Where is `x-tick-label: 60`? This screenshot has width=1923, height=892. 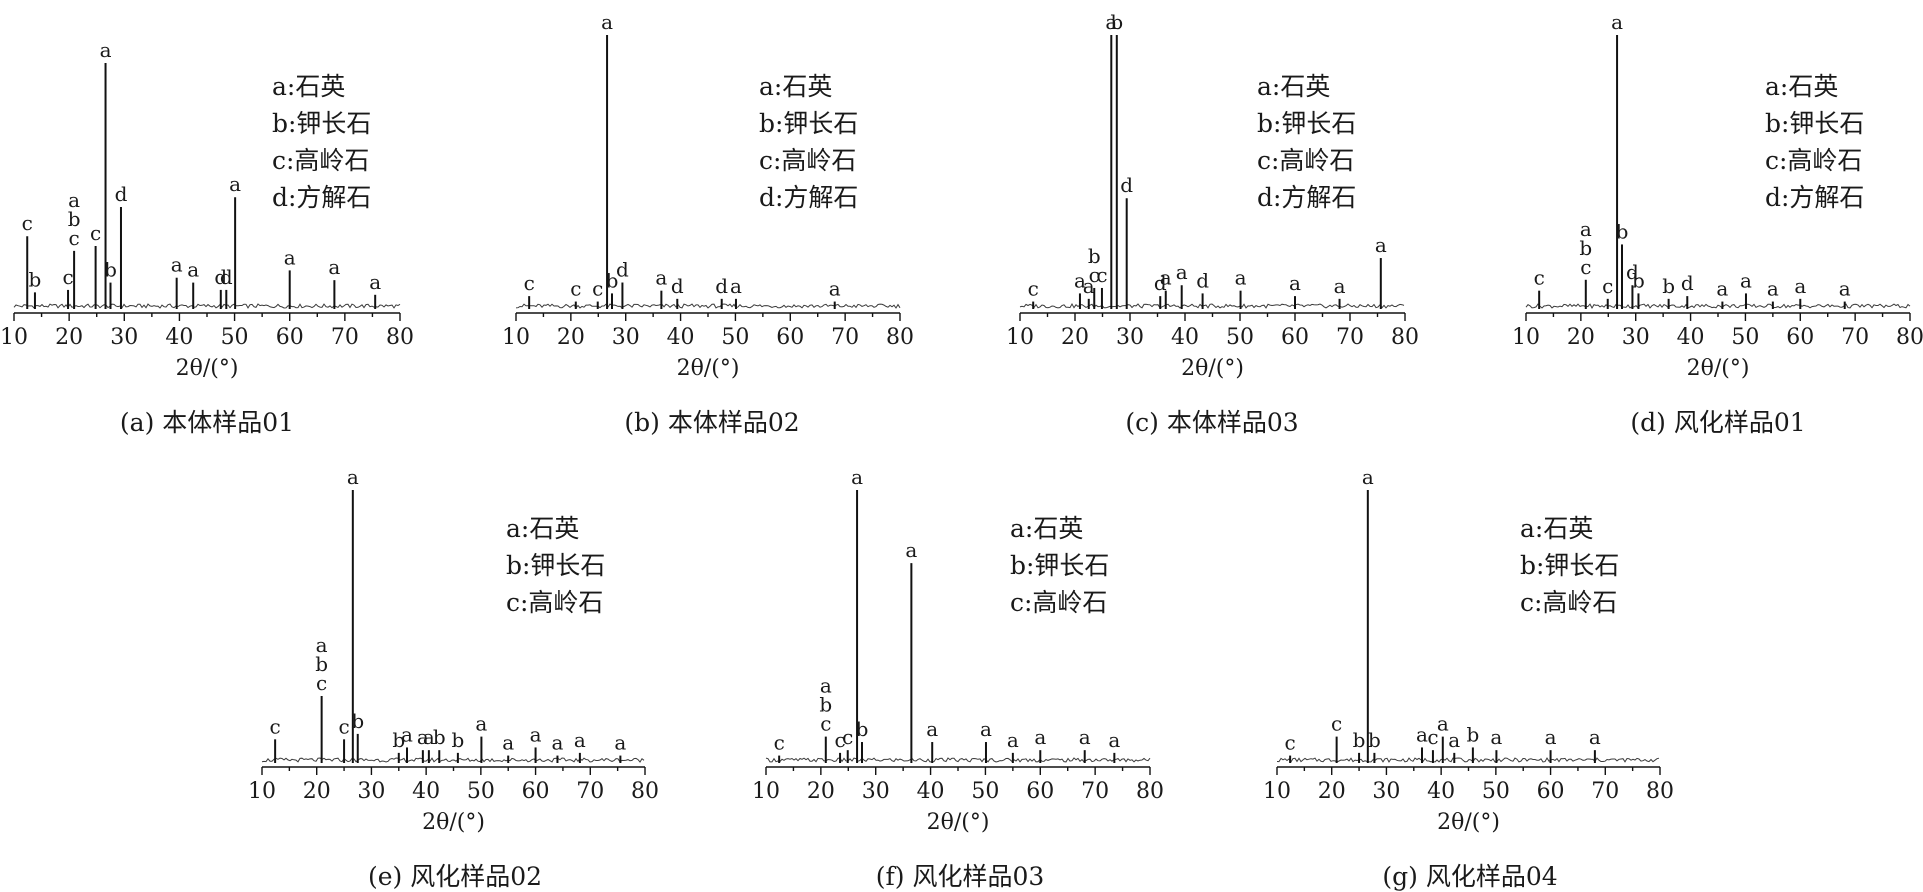 x-tick-label: 60 is located at coordinates (1295, 337).